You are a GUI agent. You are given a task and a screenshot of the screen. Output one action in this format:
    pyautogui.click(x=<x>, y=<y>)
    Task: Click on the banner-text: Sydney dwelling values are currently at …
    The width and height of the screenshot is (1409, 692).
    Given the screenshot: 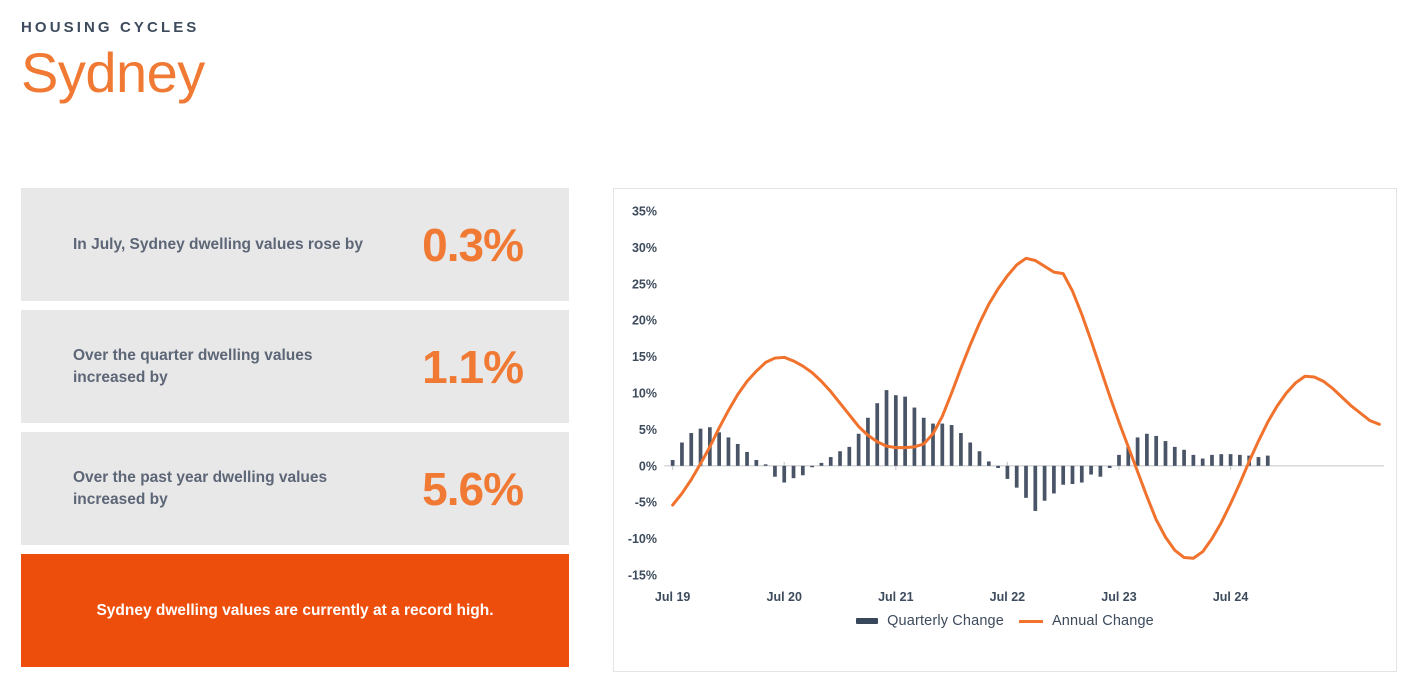 What is the action you would take?
    pyautogui.click(x=295, y=610)
    